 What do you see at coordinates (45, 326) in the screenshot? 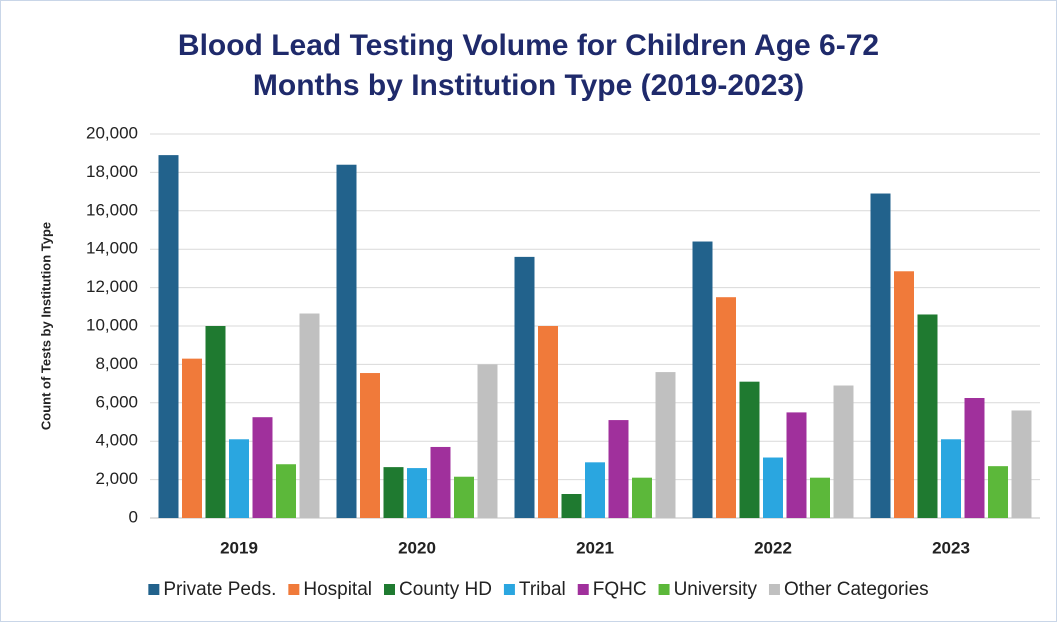
I see `y-axis-label: Count of Tests by Institution Type` at bounding box center [45, 326].